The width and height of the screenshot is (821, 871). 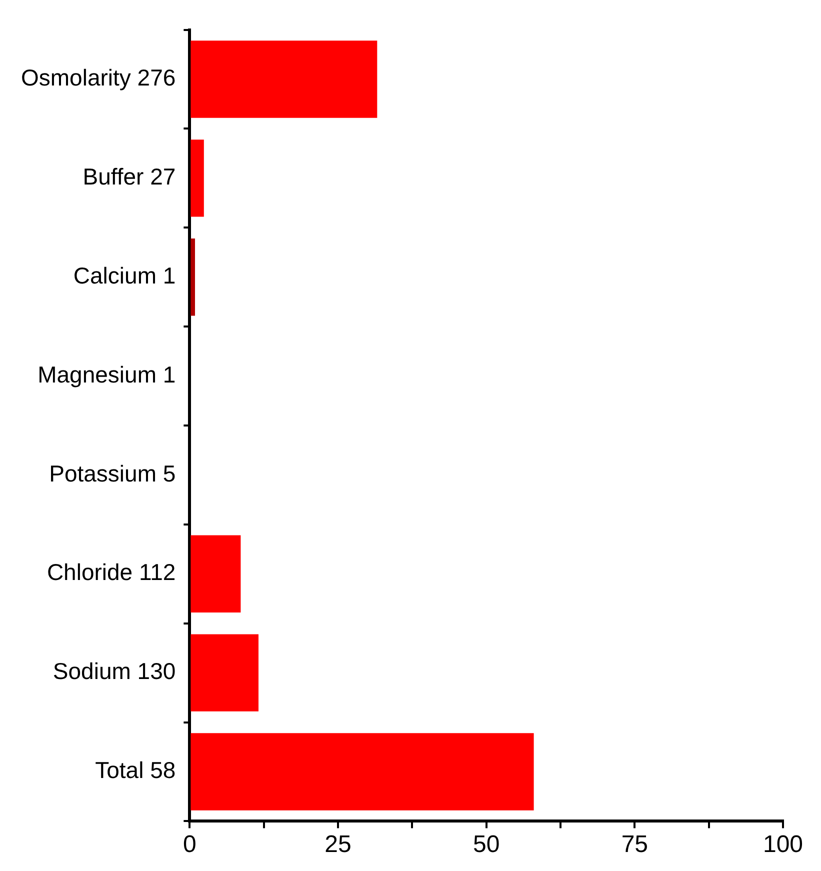 I want to click on y-tick-label: Sodium 130, so click(x=114, y=671).